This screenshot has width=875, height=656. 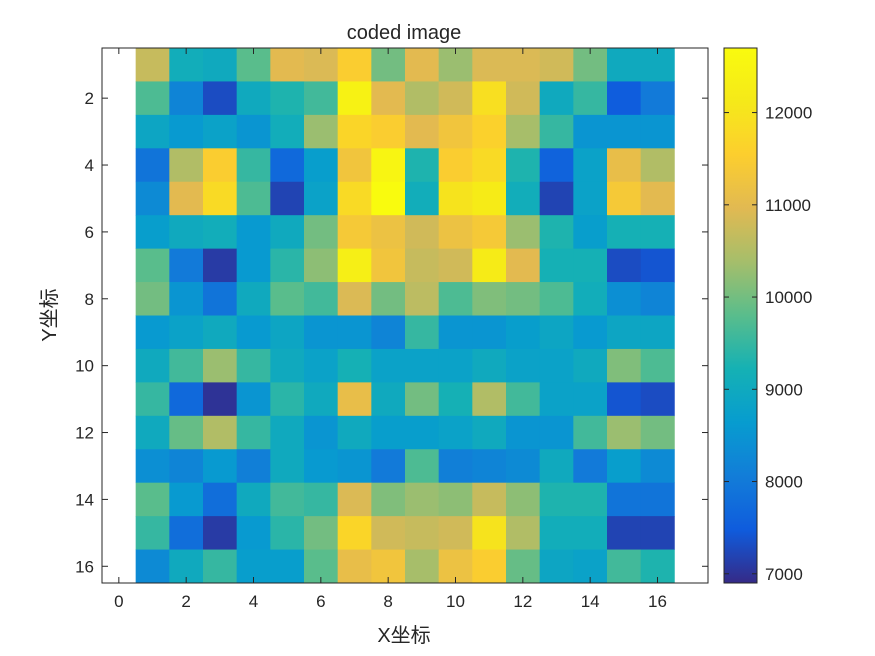 I want to click on colorbar-tick-label: 11000, so click(x=788, y=205).